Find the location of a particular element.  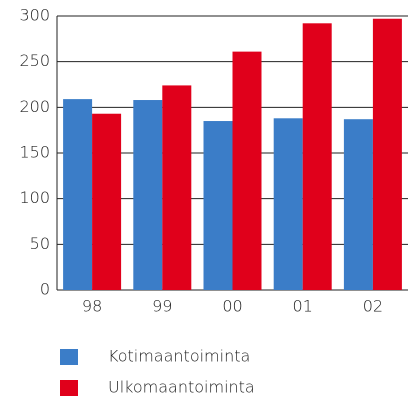

y-tick-label: 0 is located at coordinates (45, 289).